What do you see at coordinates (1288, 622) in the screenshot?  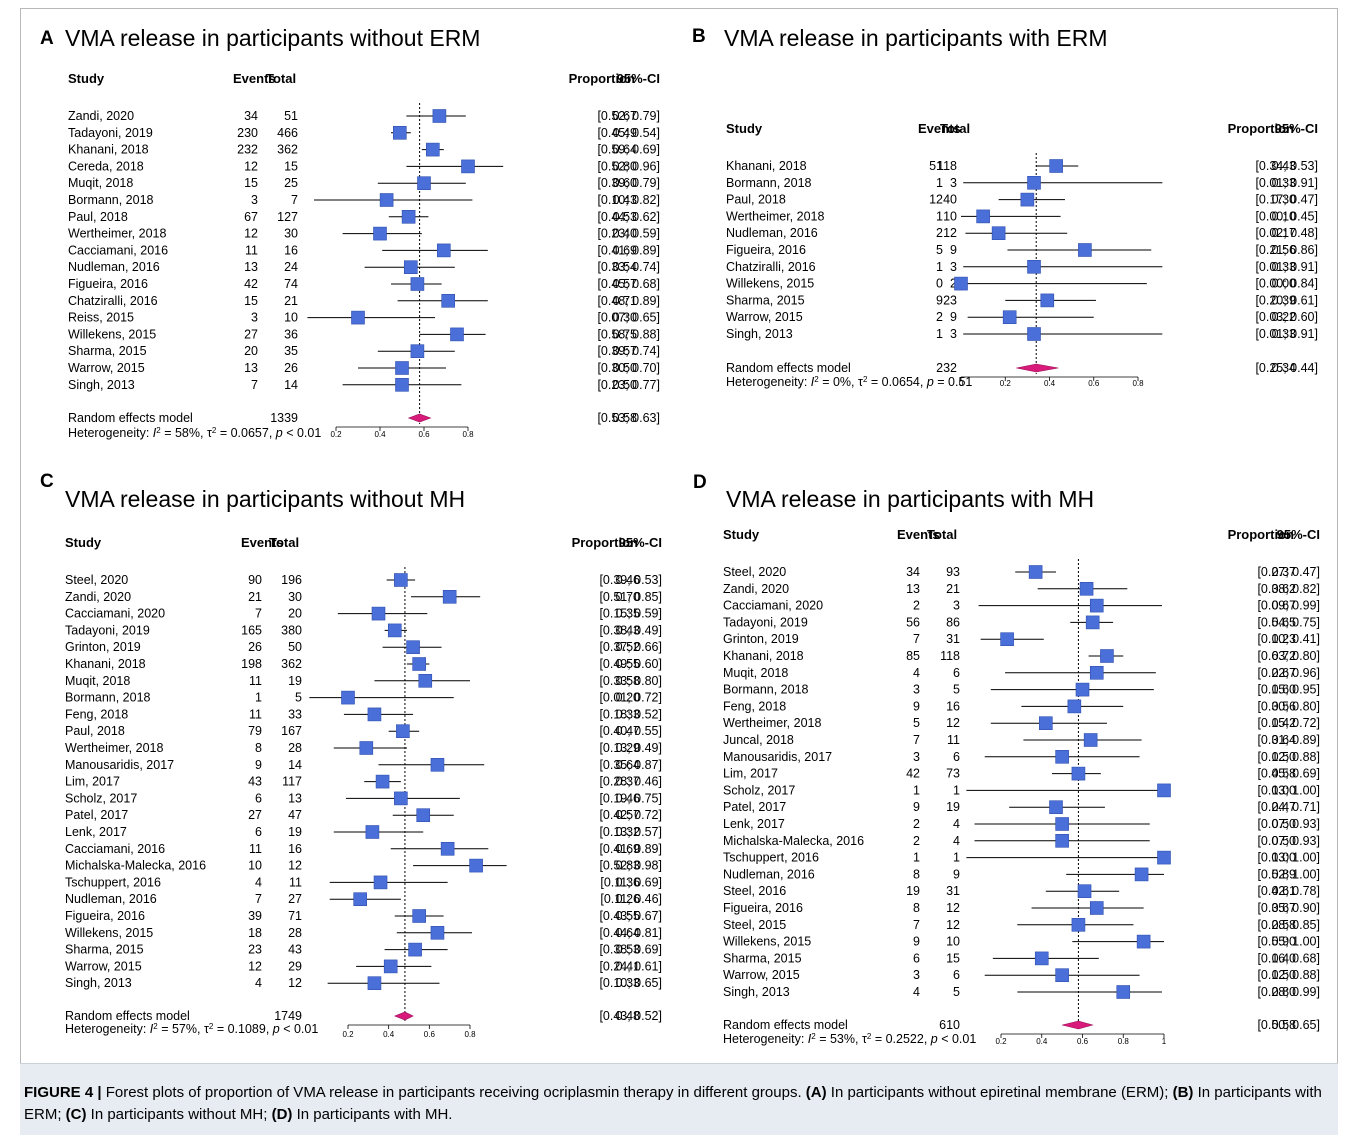 I see `study-ci: [0.54; 0.75]` at bounding box center [1288, 622].